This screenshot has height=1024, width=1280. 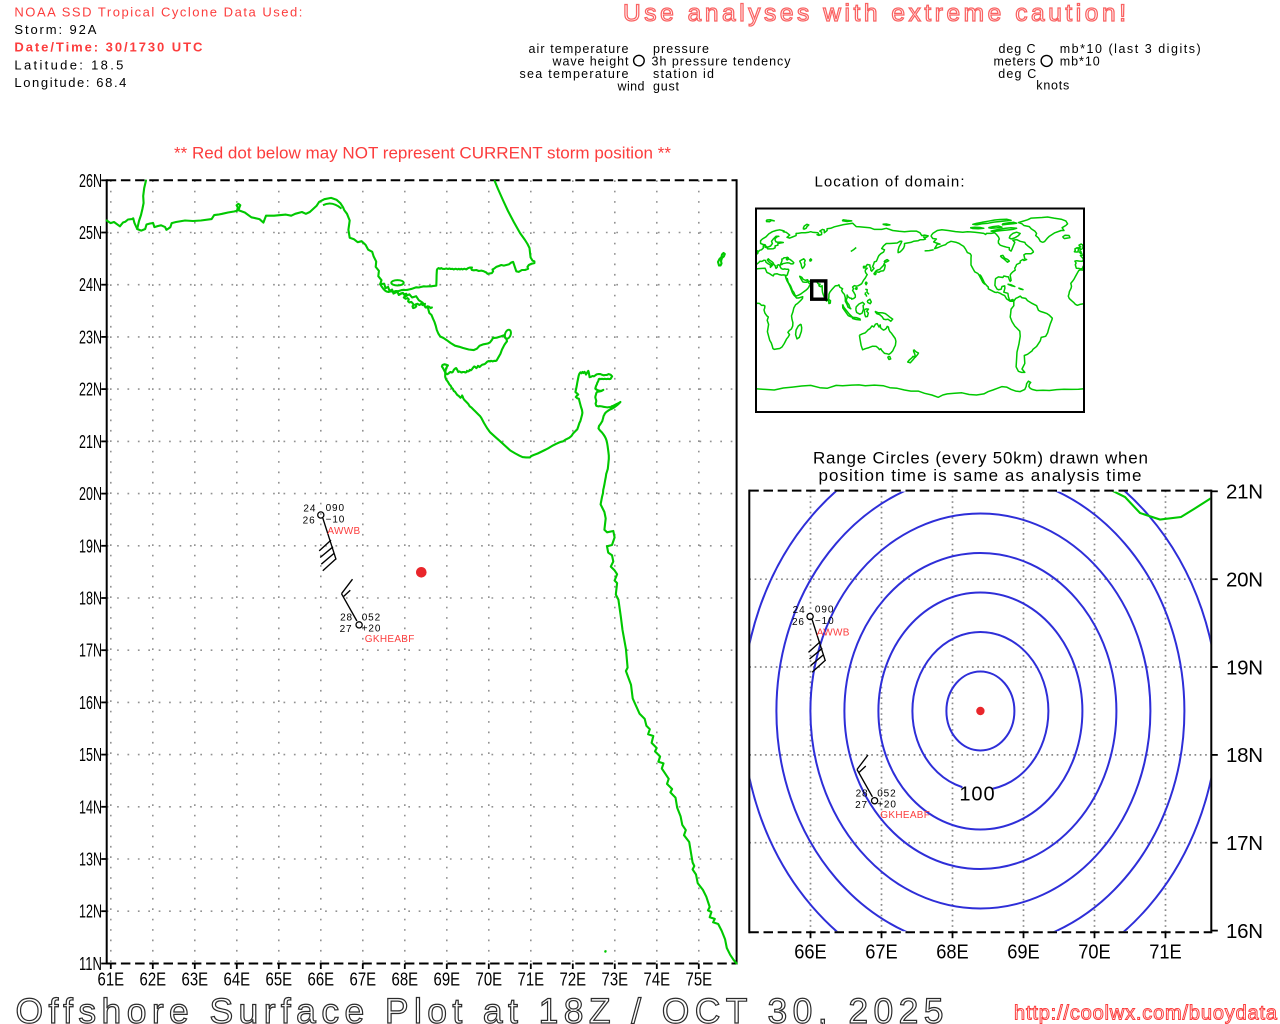 I want to click on svg-text: gust, so click(x=666, y=87).